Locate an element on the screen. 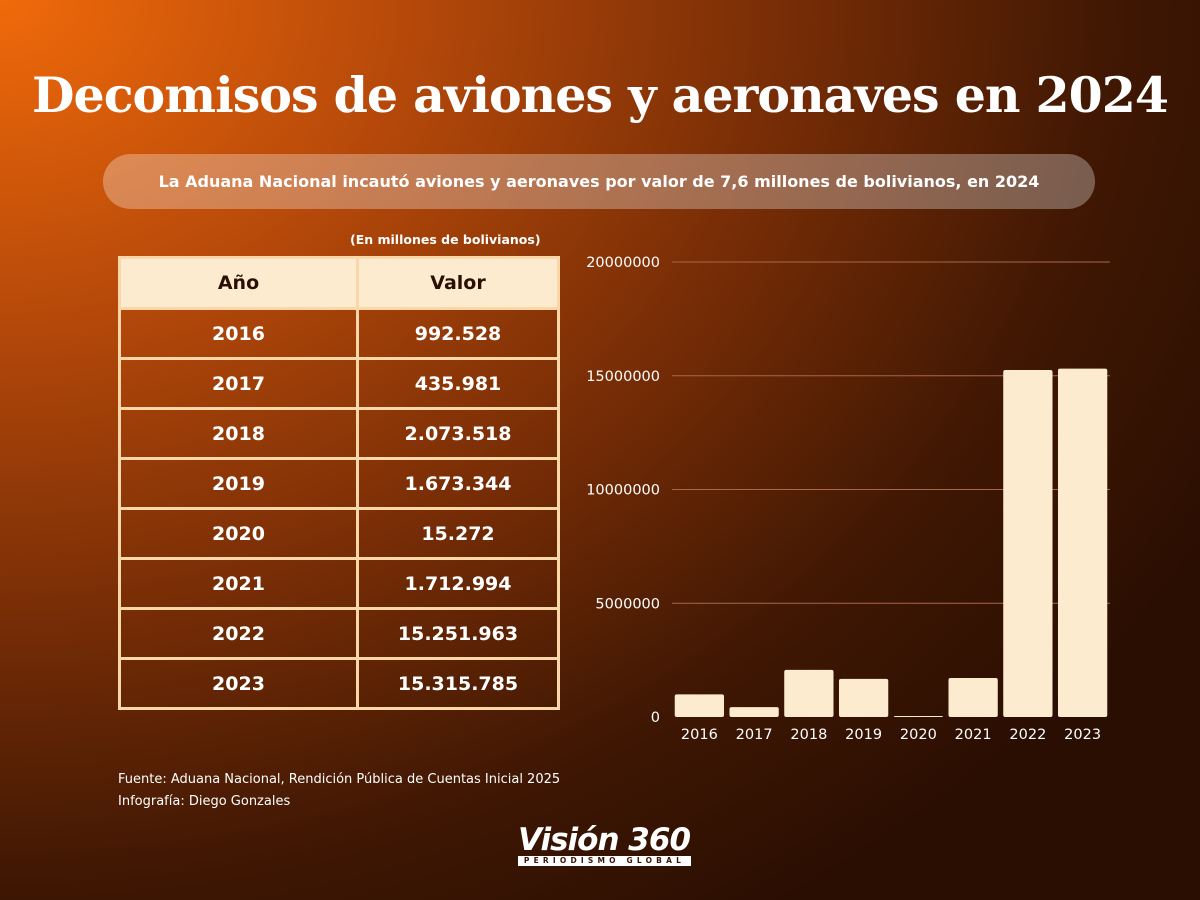 This screenshot has width=1200, height=900. x-tick-label: 2020 is located at coordinates (918, 735).